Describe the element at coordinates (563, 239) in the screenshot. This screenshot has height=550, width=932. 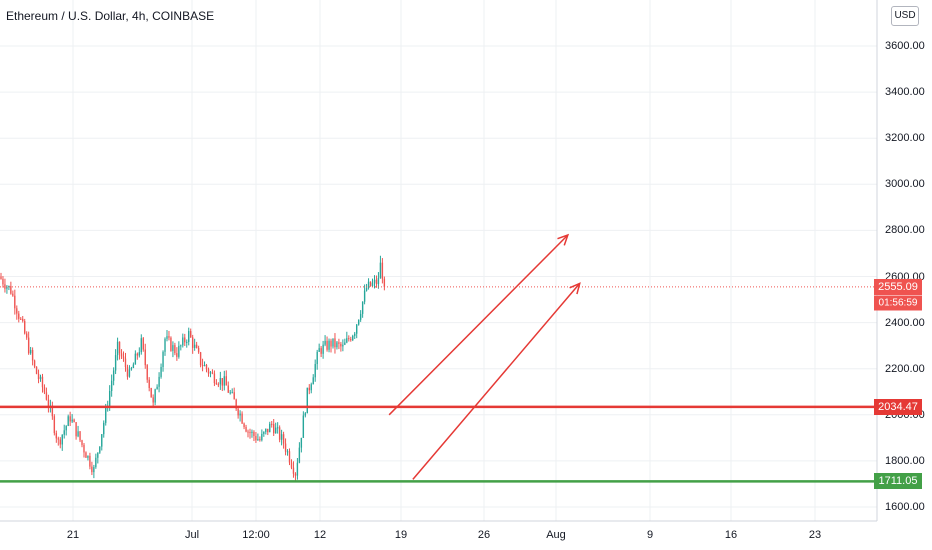
I see `trend-channel-upper-arrowhead` at that location.